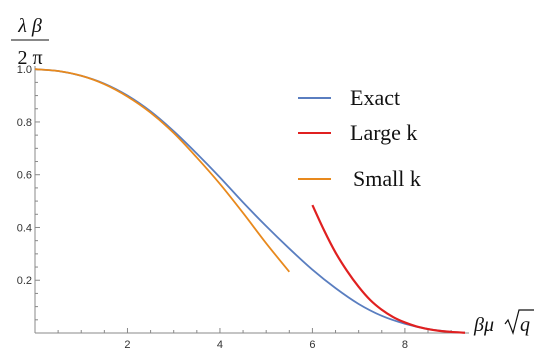  I want to click on y-axis-label: λ β 2 π, so click(30, 42).